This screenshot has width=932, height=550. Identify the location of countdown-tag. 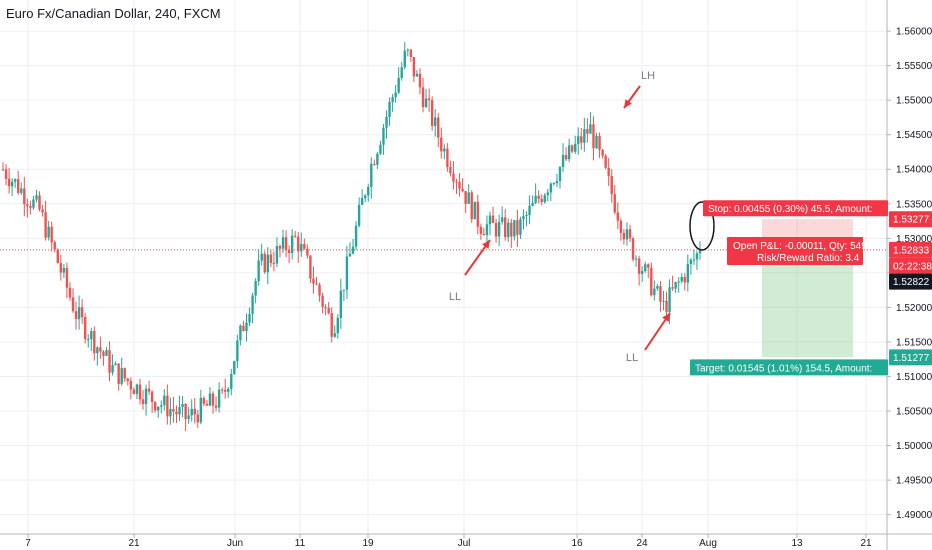
(910, 265).